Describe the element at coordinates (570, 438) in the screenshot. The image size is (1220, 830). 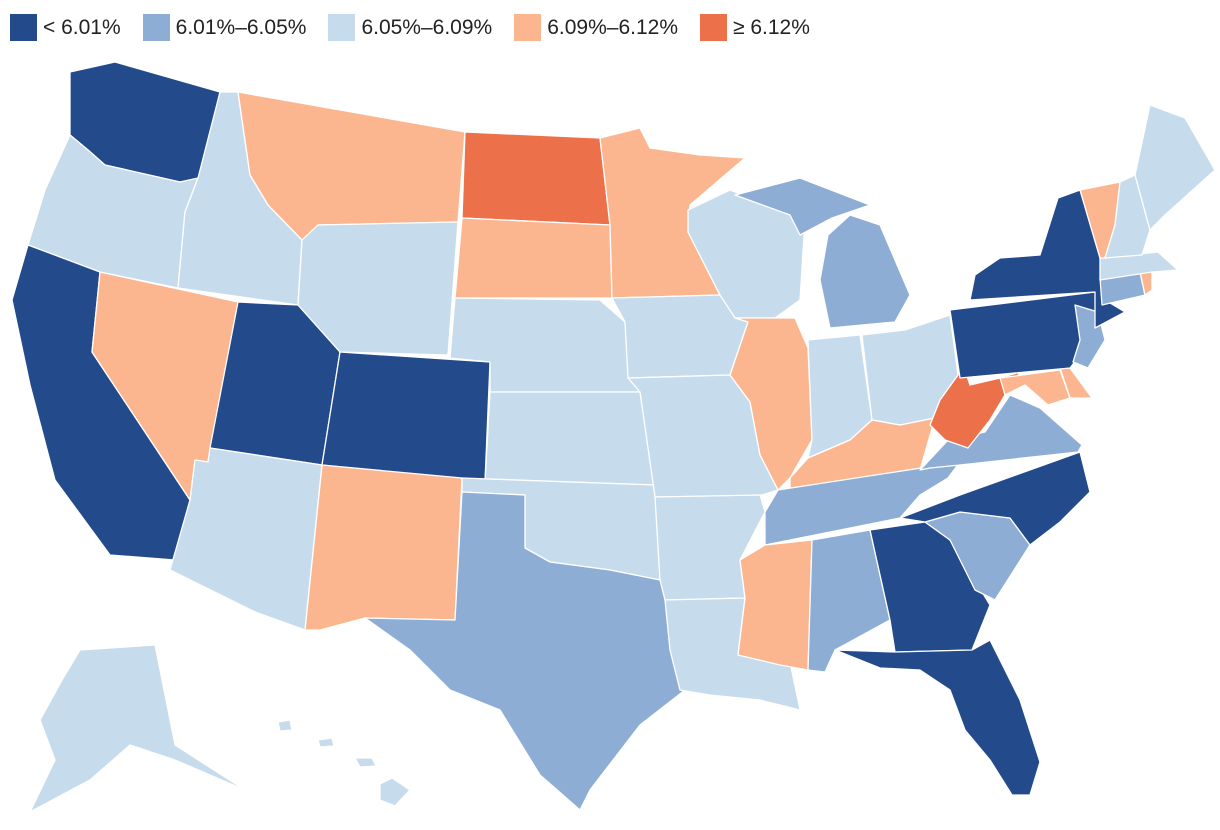
I see `state-kansas` at that location.